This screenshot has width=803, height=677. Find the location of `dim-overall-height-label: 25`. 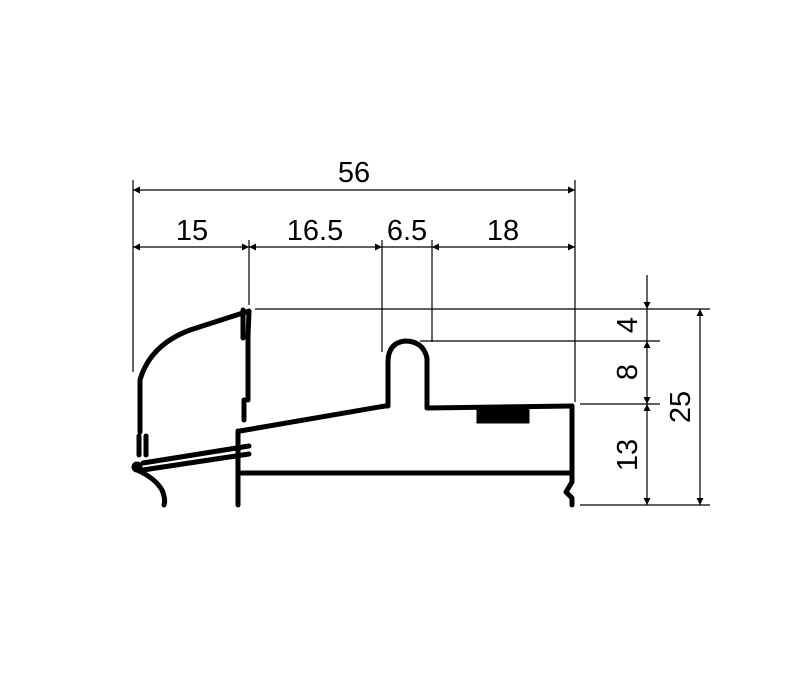

dim-overall-height-label: 25 is located at coordinates (681, 407).